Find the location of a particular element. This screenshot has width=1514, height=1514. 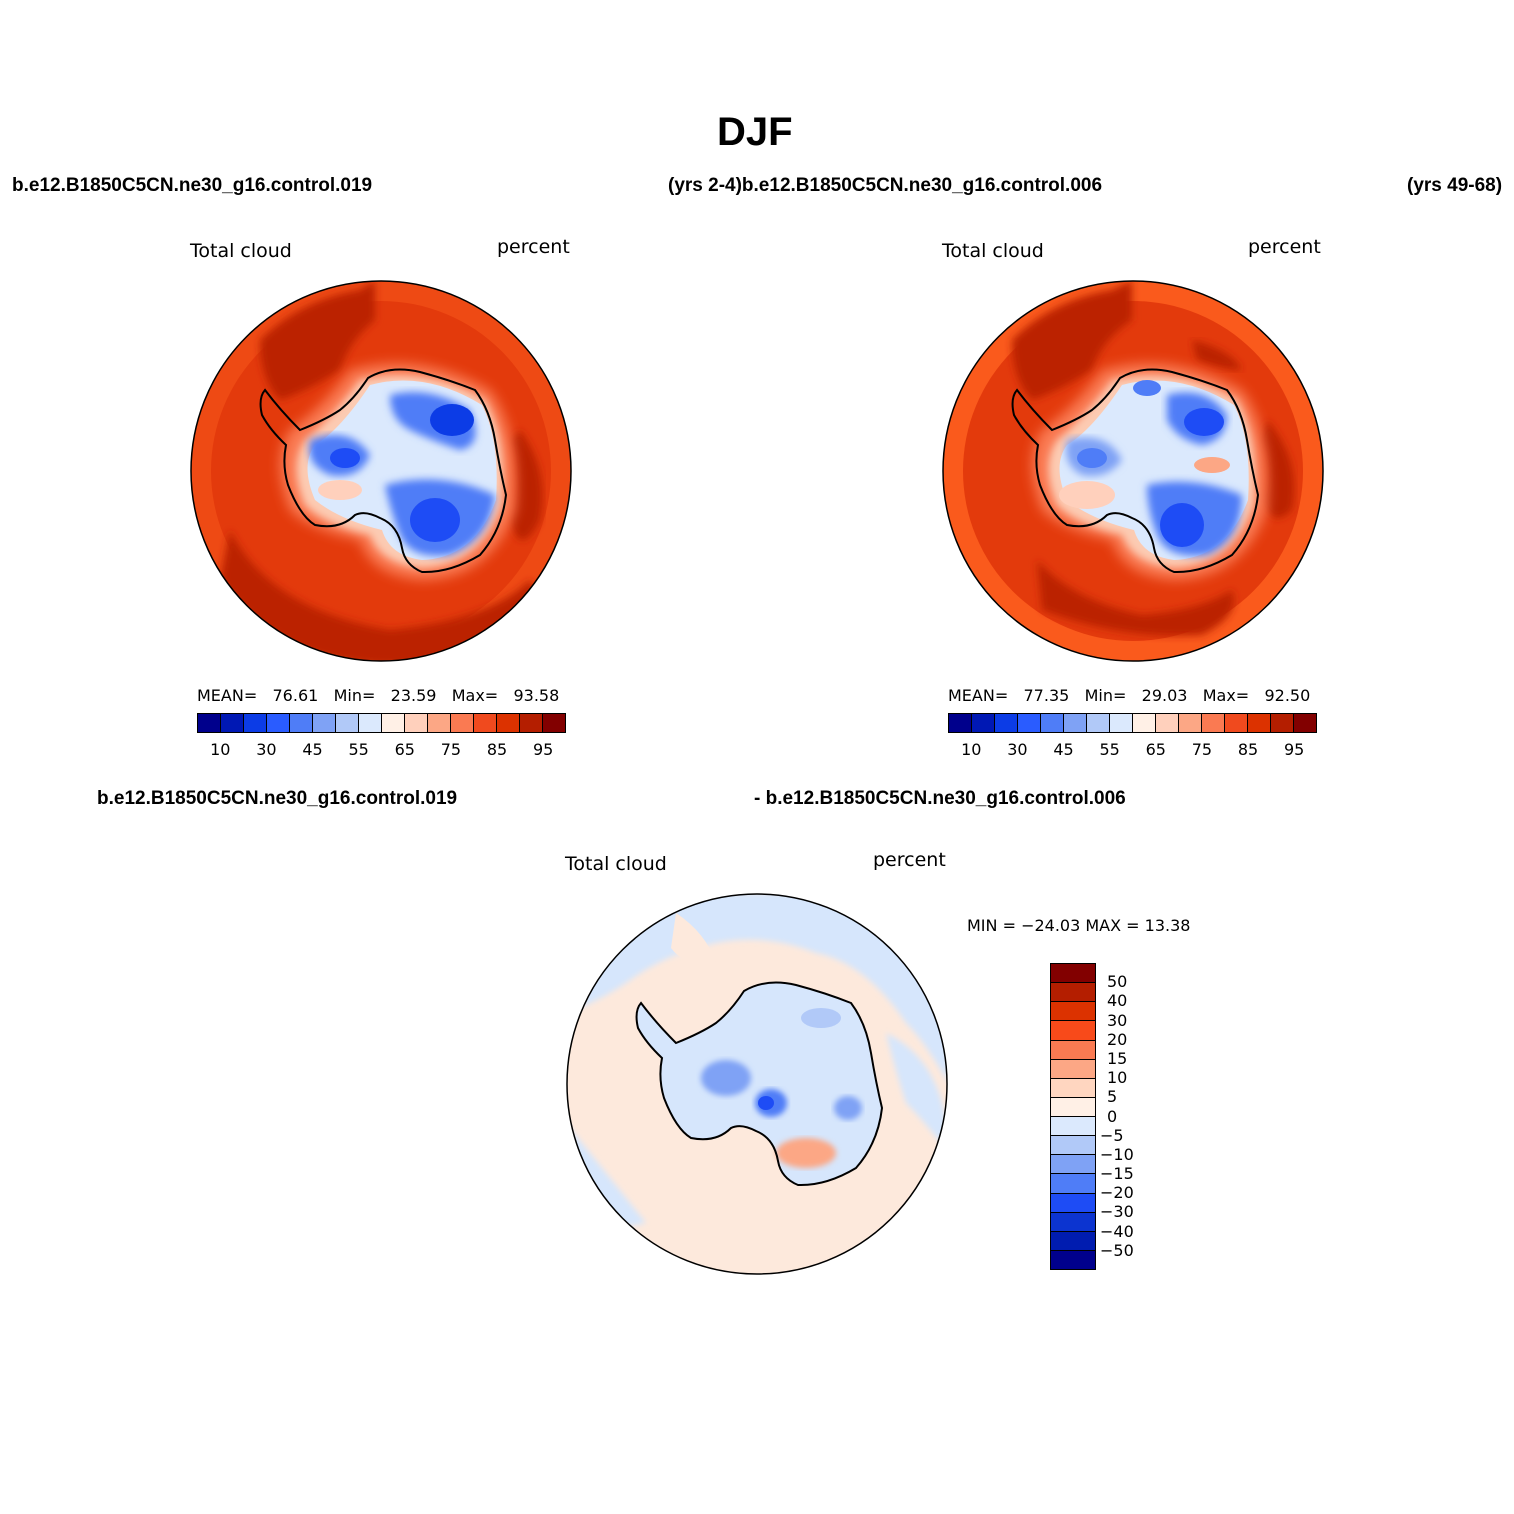

years2-header: (yrs 49-68) is located at coordinates (1455, 185).